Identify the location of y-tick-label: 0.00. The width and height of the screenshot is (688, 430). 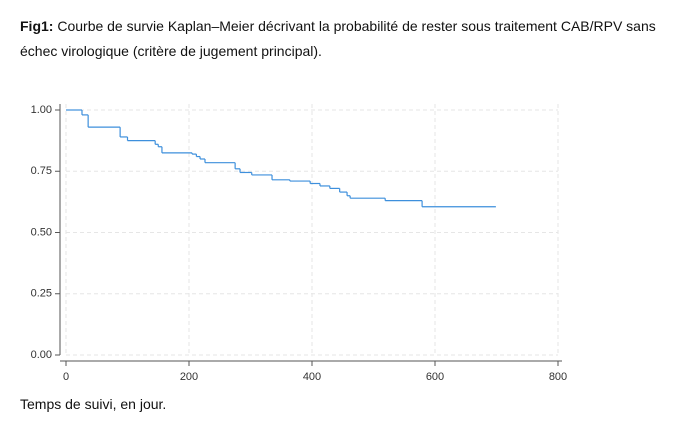
(41, 355).